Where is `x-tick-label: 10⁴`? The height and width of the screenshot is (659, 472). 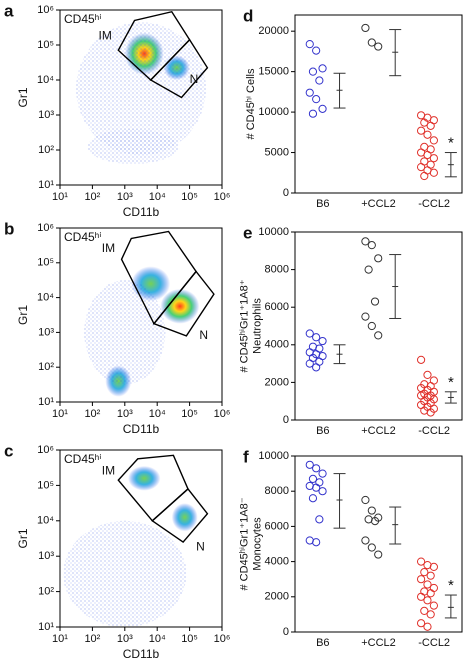 x-tick-label: 10⁴ is located at coordinates (157, 197).